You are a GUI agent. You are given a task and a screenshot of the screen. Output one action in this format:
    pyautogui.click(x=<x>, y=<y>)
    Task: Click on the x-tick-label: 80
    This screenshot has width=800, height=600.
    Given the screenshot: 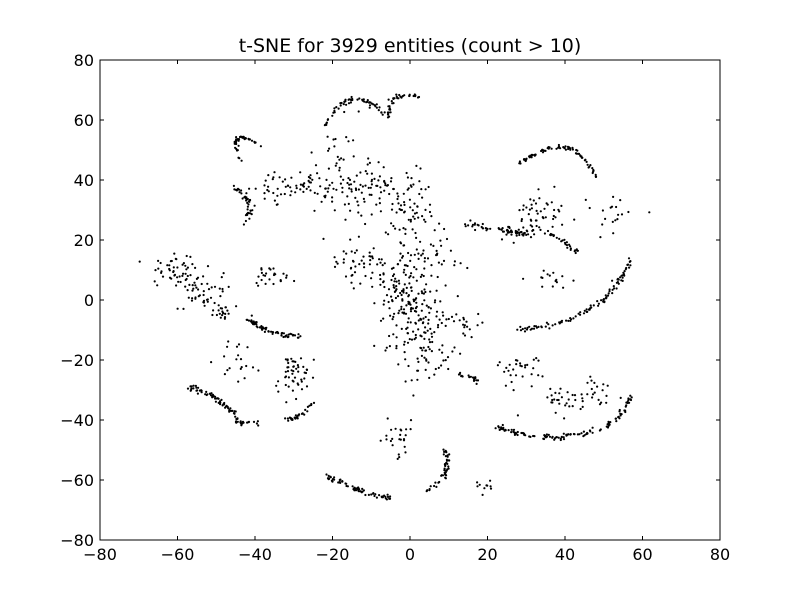 What is the action you would take?
    pyautogui.click(x=720, y=554)
    